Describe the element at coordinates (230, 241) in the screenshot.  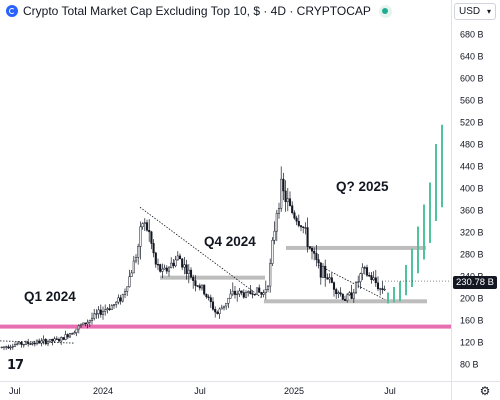
I see `annotation-label: Q4 2024` at that location.